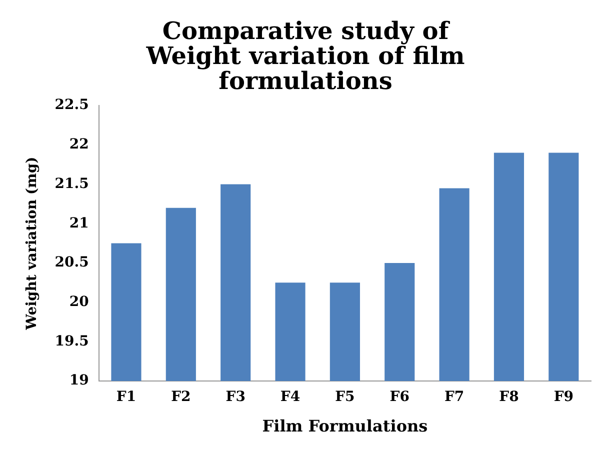  I want to click on y-axis-title: Weight variation (mg), so click(32, 243).